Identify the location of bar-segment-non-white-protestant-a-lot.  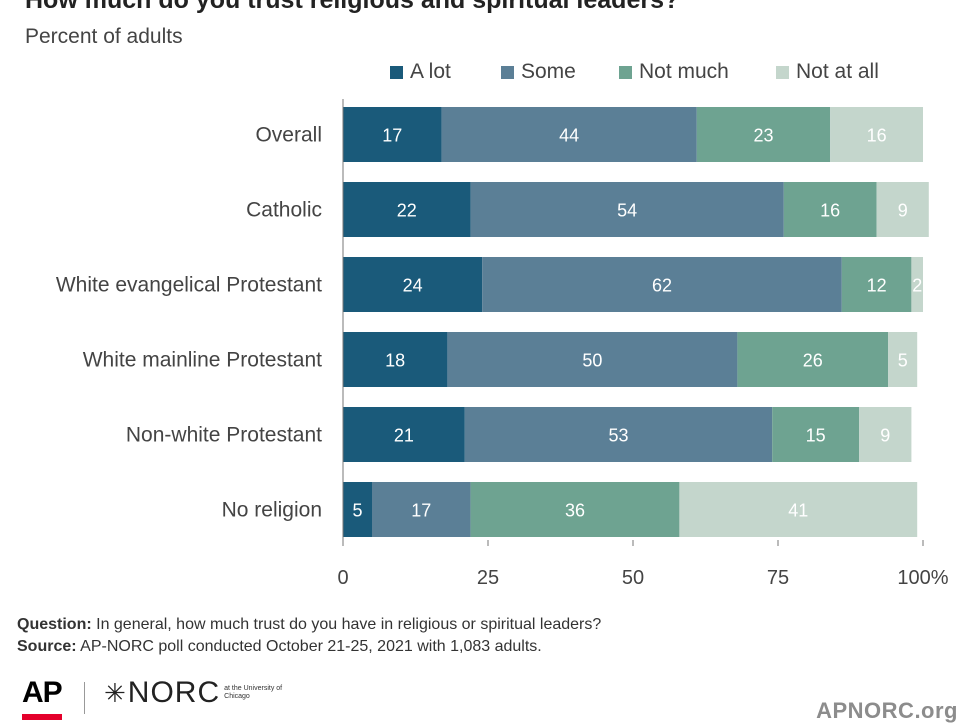
(404, 434).